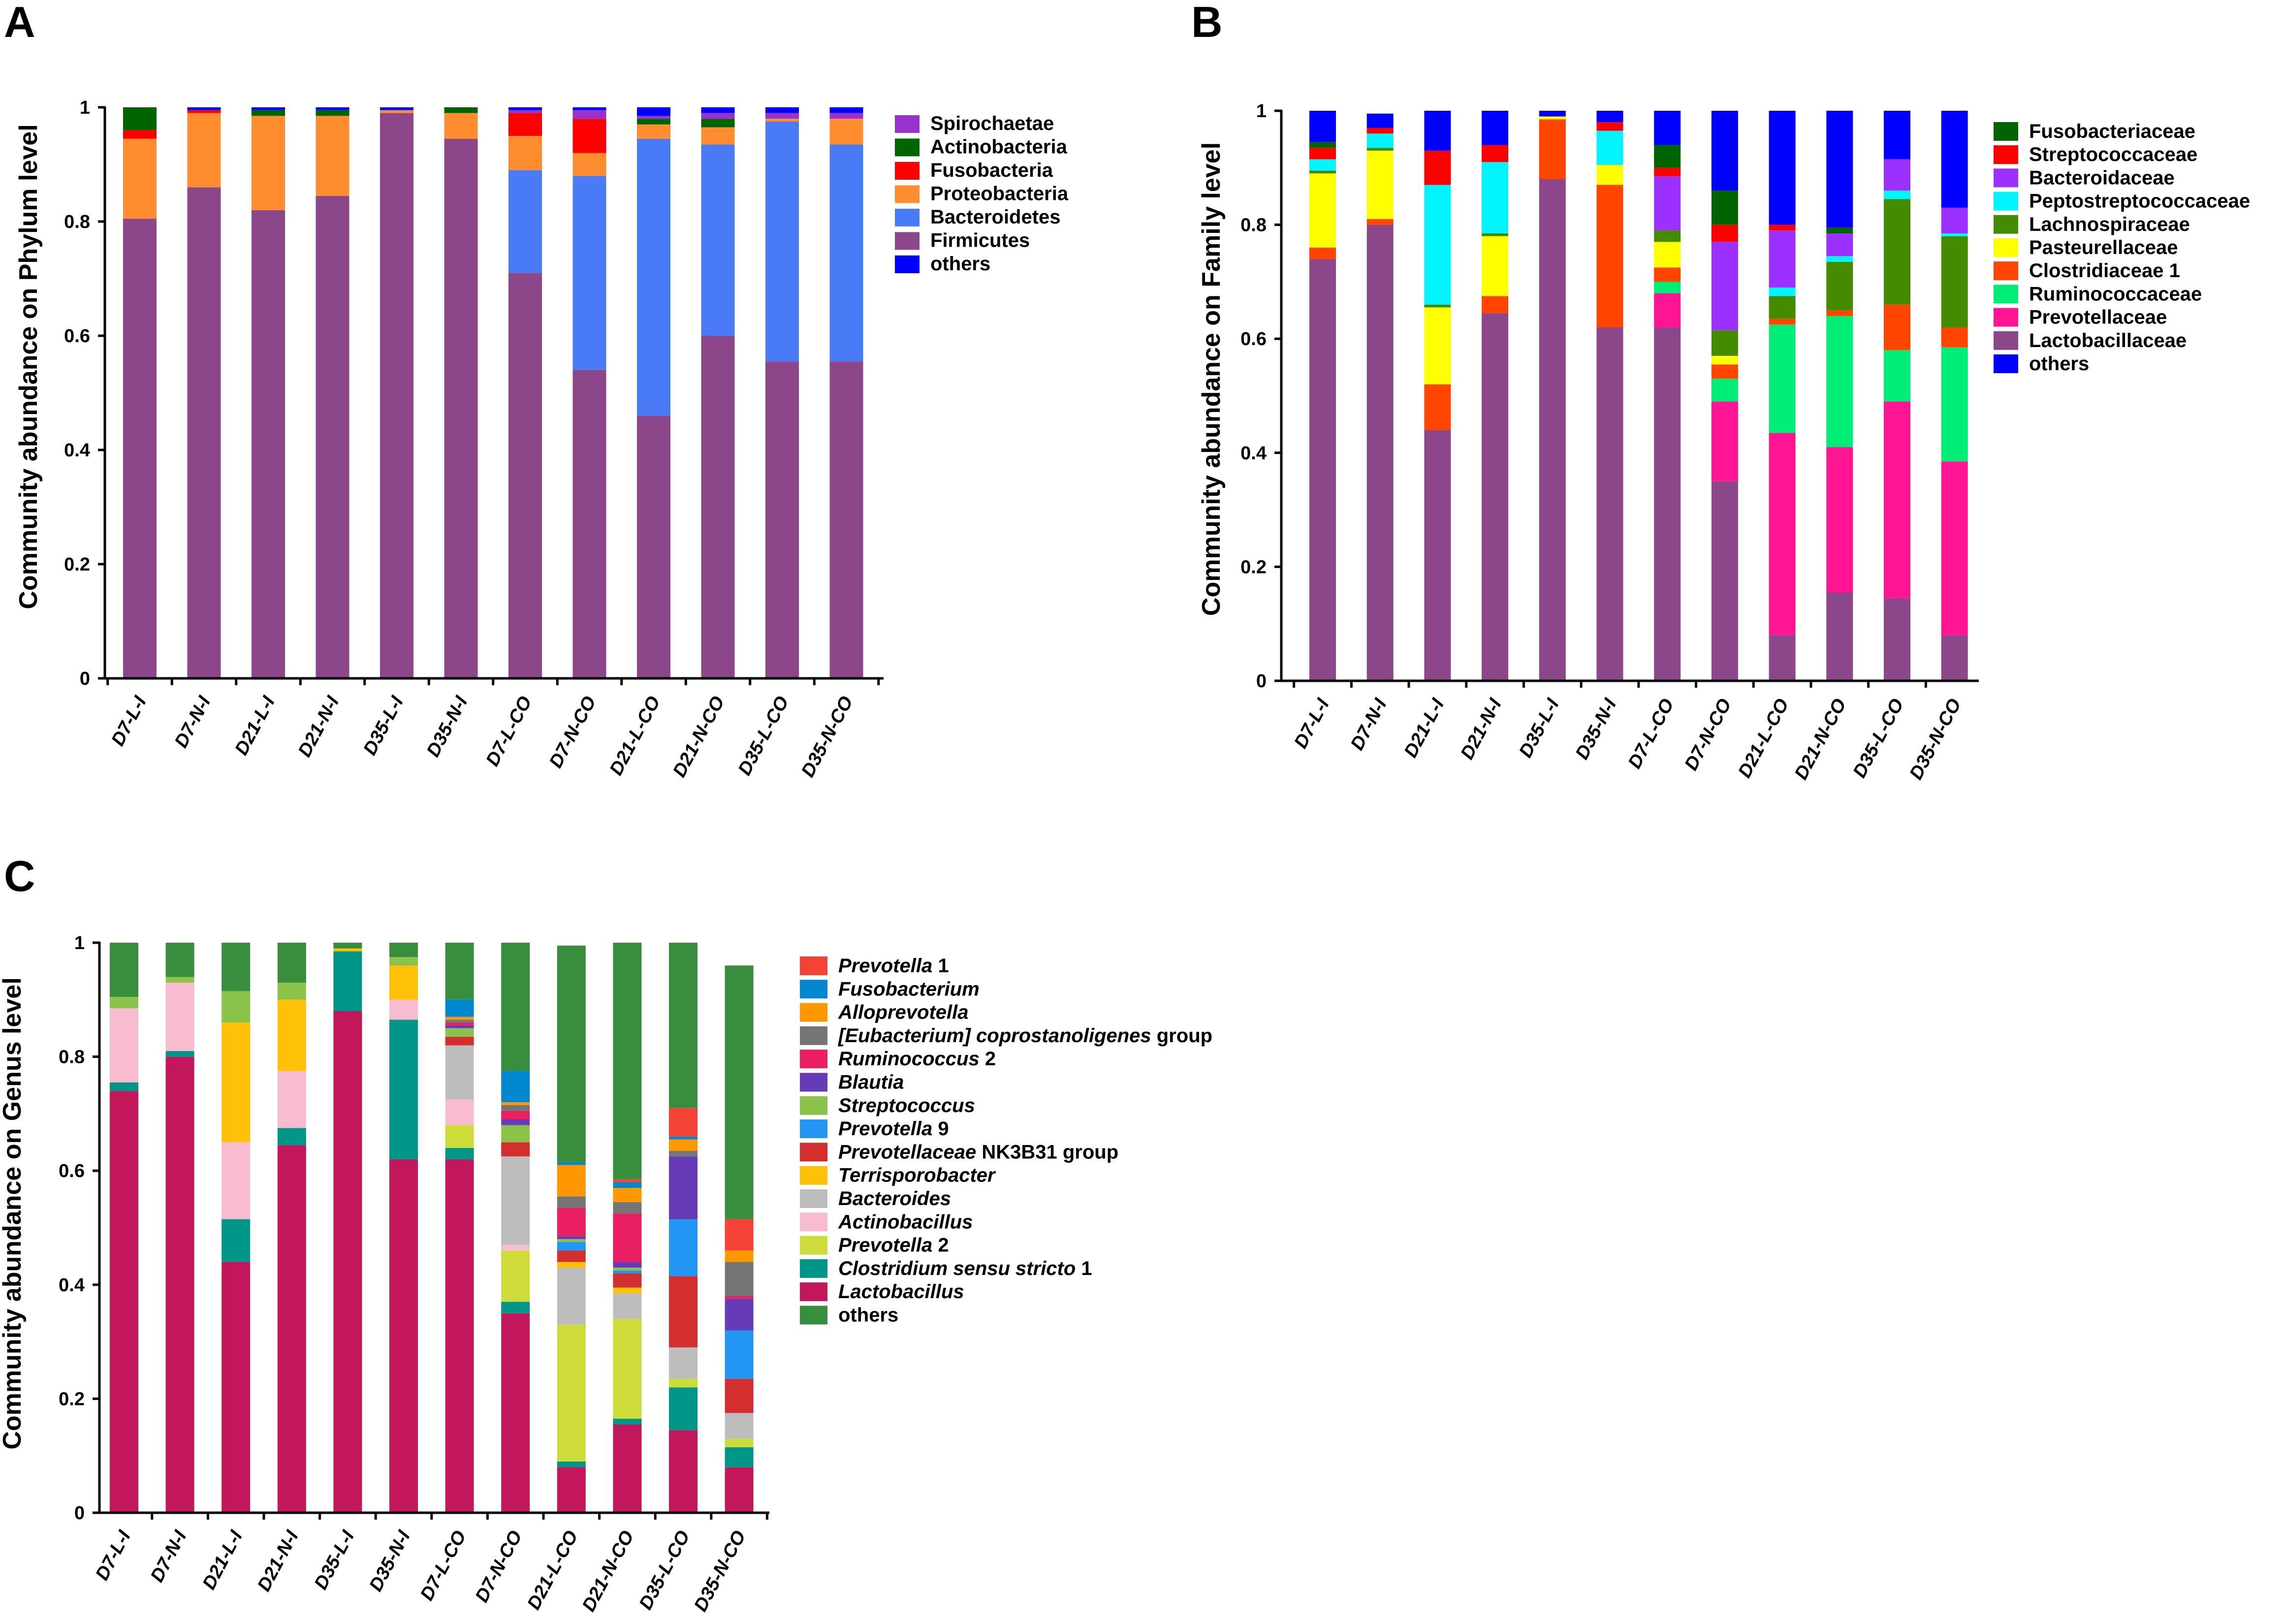  Describe the element at coordinates (77, 336) in the screenshot. I see `y-tick-label: 0.6` at that location.